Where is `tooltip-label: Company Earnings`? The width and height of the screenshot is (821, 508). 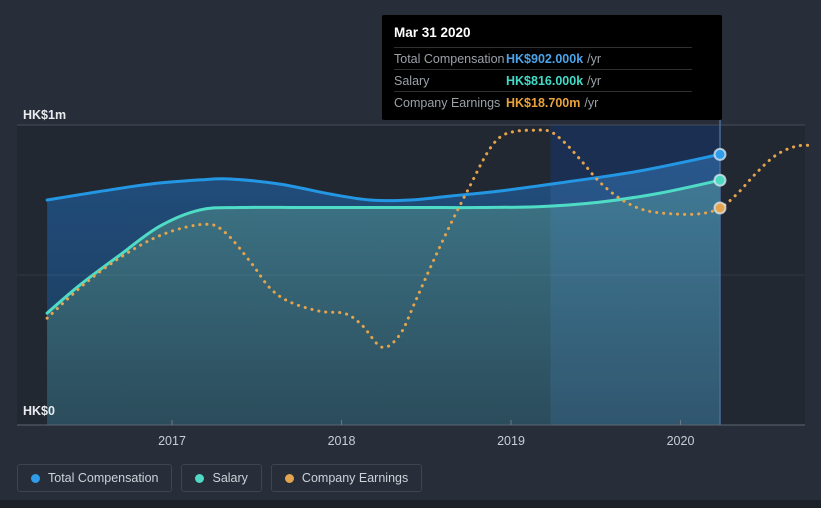
tooltip-label: Company Earnings is located at coordinates (447, 102).